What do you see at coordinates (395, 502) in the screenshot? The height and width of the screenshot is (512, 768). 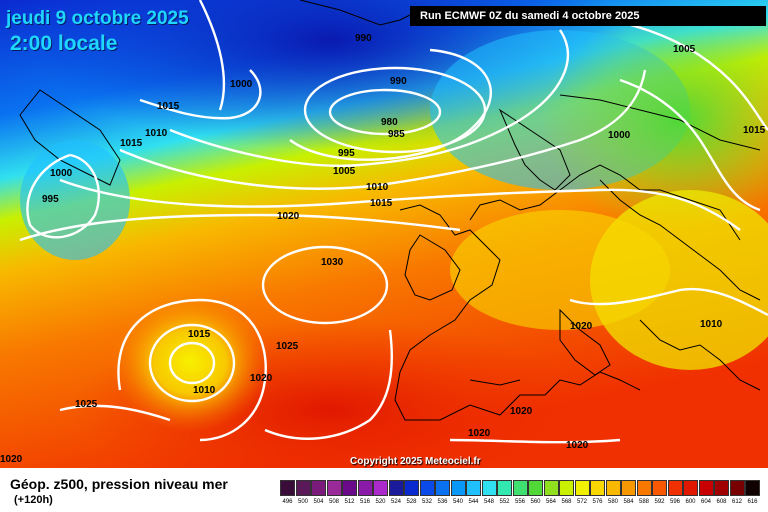 I see `scale-label: 524` at bounding box center [395, 502].